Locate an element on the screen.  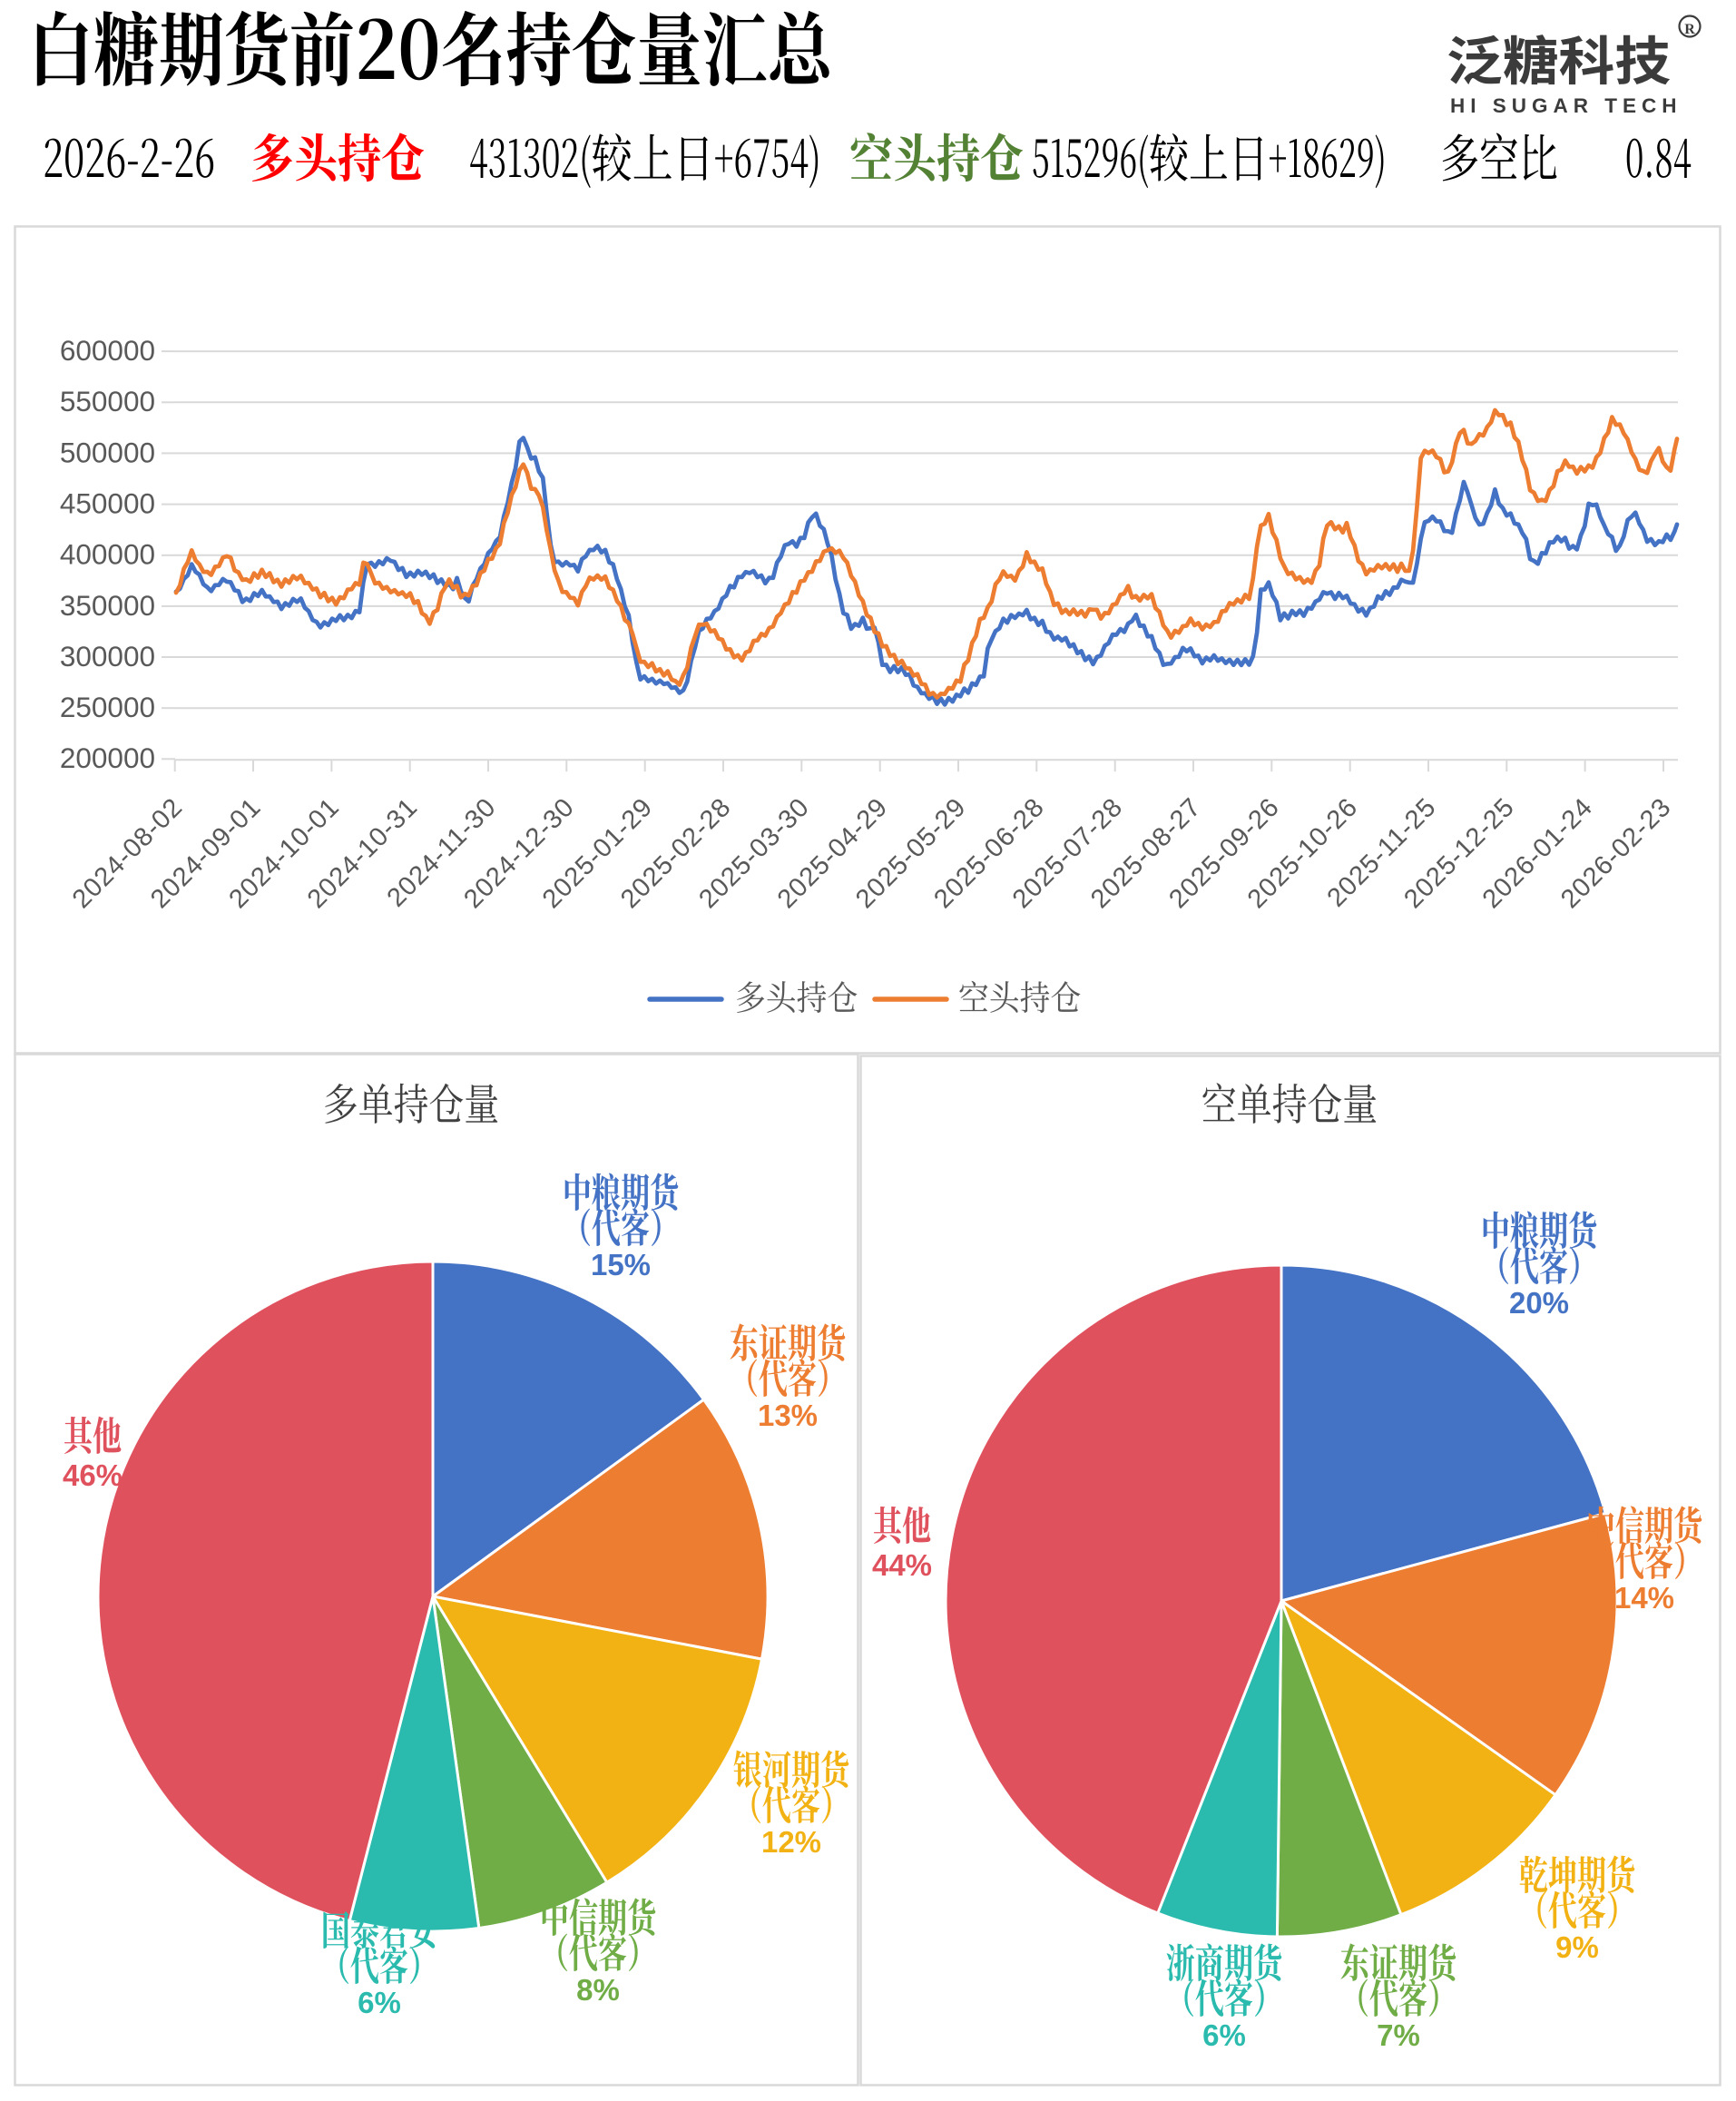
svg-text: 200000 is located at coordinates (107, 757).